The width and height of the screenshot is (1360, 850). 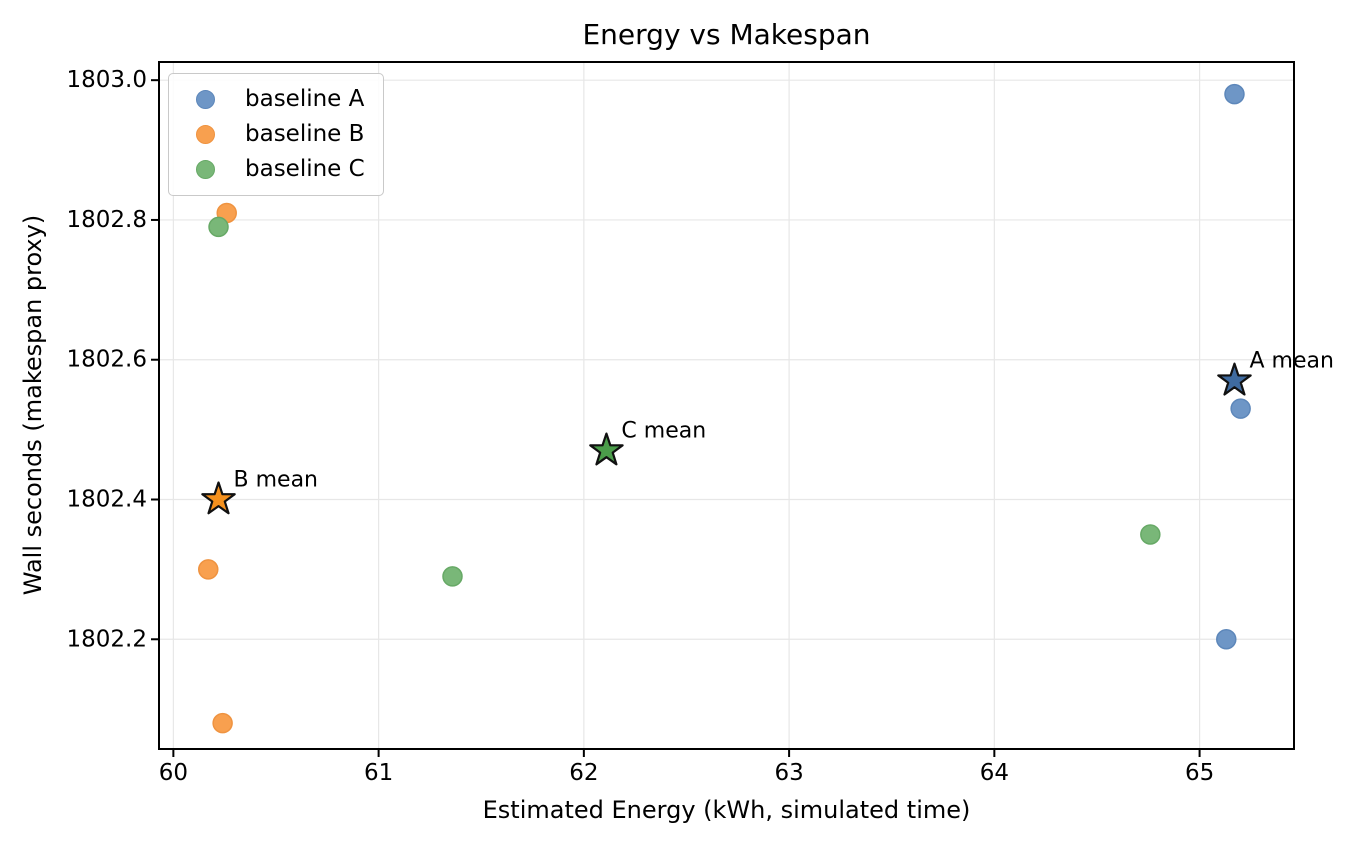 What do you see at coordinates (726, 810) in the screenshot?
I see `x-axis-label: Estimated Energy (kWh, simulated time)` at bounding box center [726, 810].